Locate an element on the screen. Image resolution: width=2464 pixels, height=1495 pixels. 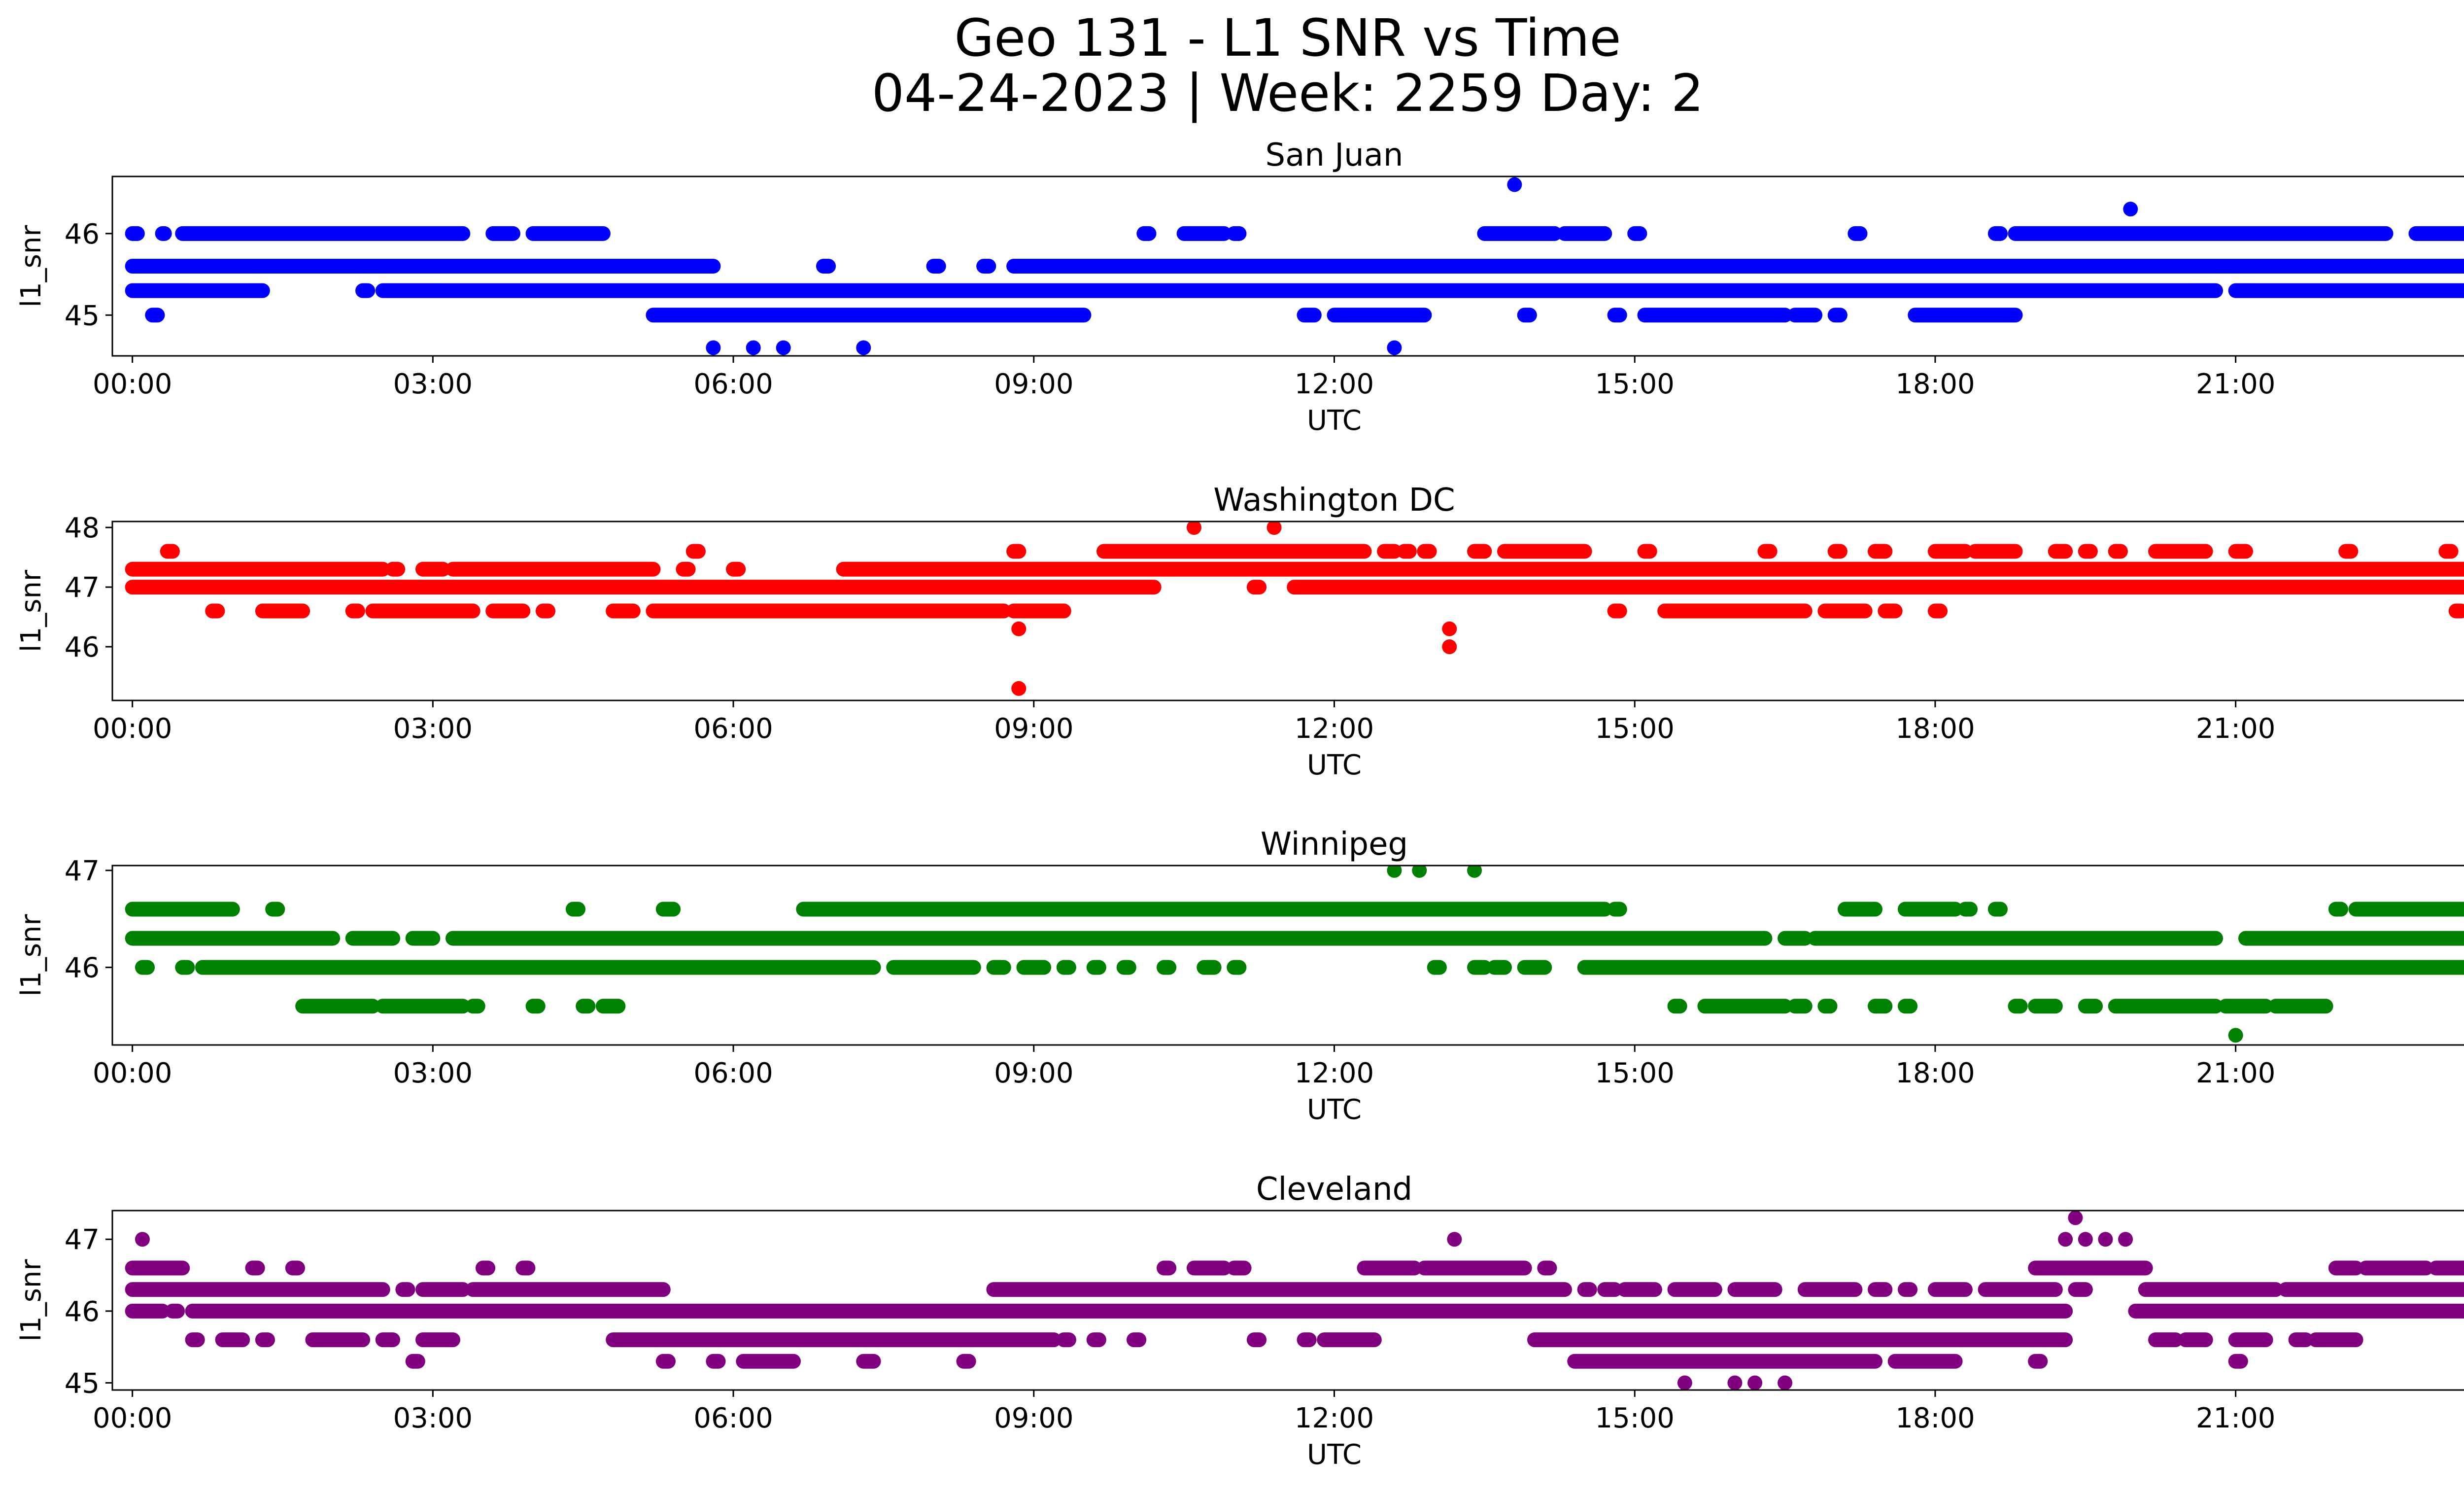
panel-title-winnipeg: Winnipeg is located at coordinates (1334, 844).